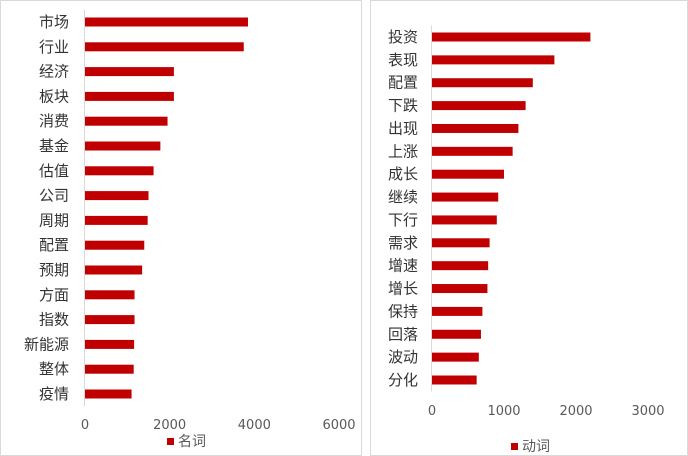 Image resolution: width=688 pixels, height=456 pixels. What do you see at coordinates (514, 446) in the screenshot?
I see `verb-legend-swatch` at bounding box center [514, 446].